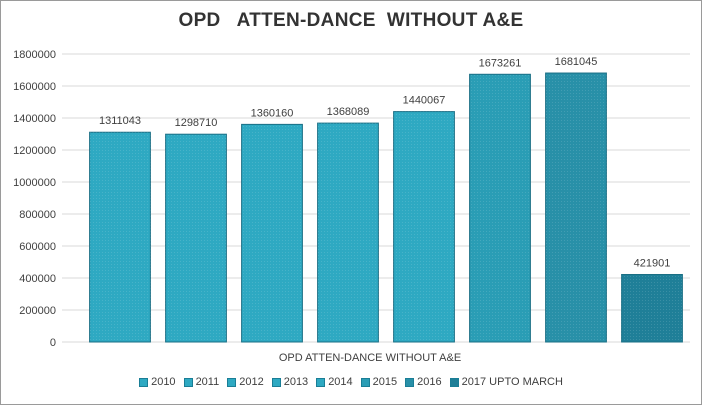 This screenshot has height=405, width=702. Describe the element at coordinates (500, 63) in the screenshot. I see `data-label: 1673261` at that location.